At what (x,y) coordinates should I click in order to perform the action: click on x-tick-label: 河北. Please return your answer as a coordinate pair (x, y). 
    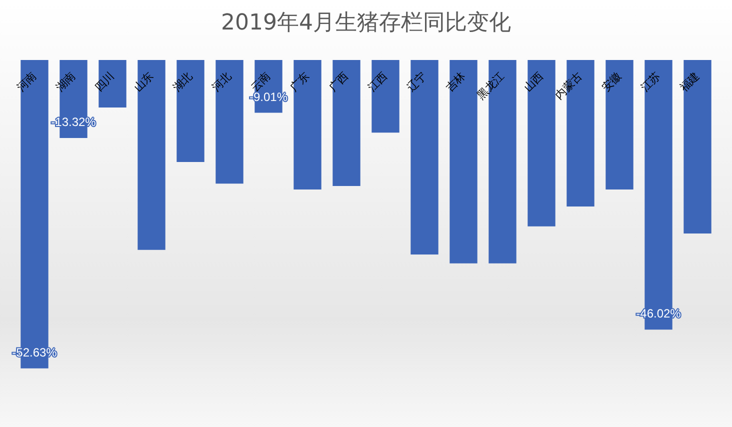
    Looking at the image, I should click on (221, 81).